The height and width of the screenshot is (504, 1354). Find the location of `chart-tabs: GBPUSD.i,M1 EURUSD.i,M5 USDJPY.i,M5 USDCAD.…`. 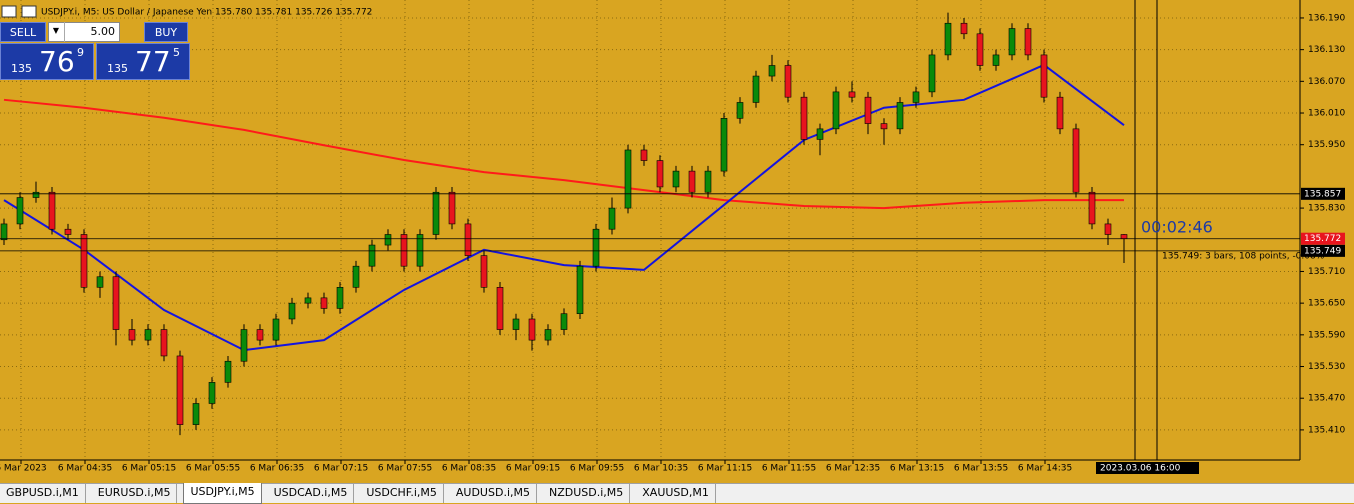

chart-tabs: GBPUSD.i,M1 EURUSD.i,M5 USDJPY.i,M5 USDCAD.… is located at coordinates (677, 493).